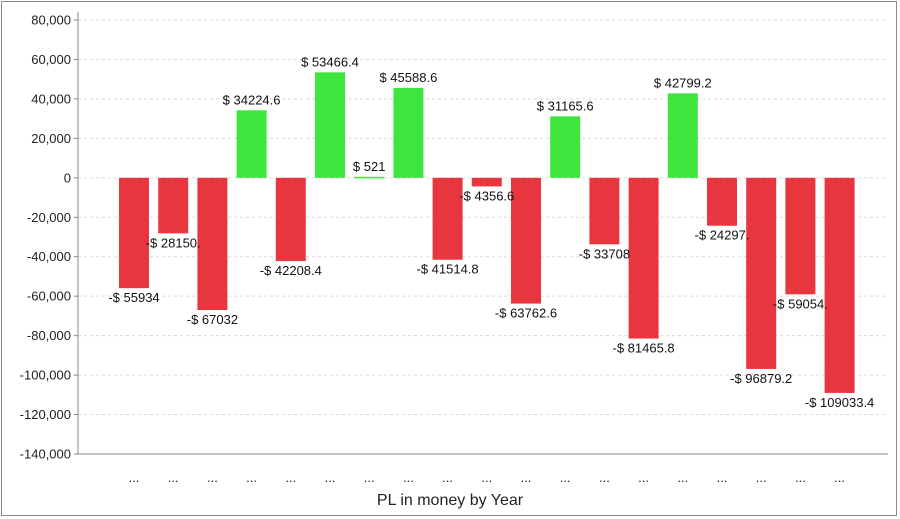  What do you see at coordinates (133, 297) in the screenshot?
I see `data-label: -$ 55934` at bounding box center [133, 297].